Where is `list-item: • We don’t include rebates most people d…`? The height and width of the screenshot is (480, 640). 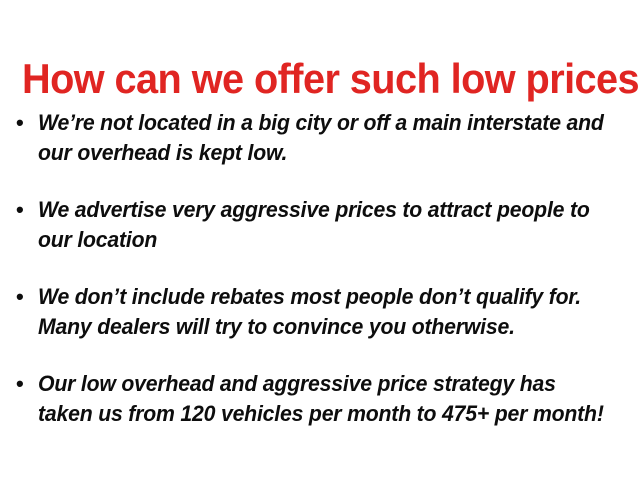 list-item: • We don’t include rebates most people d… is located at coordinates (320, 312).